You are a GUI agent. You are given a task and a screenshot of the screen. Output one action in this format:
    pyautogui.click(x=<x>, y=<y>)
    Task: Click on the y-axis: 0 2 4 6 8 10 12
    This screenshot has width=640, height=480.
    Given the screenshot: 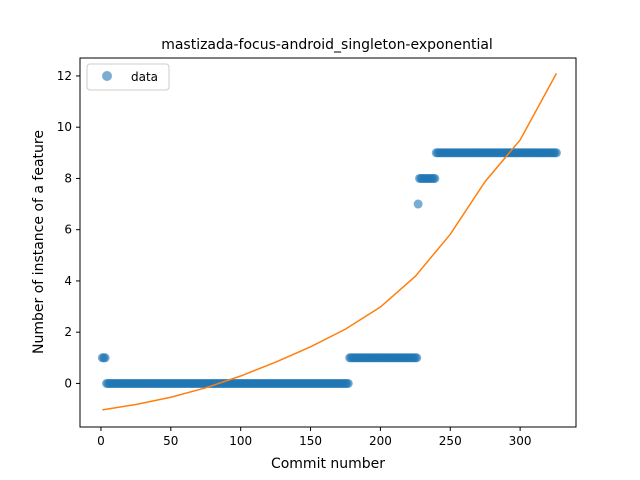 What is the action you would take?
    pyautogui.click(x=68, y=229)
    